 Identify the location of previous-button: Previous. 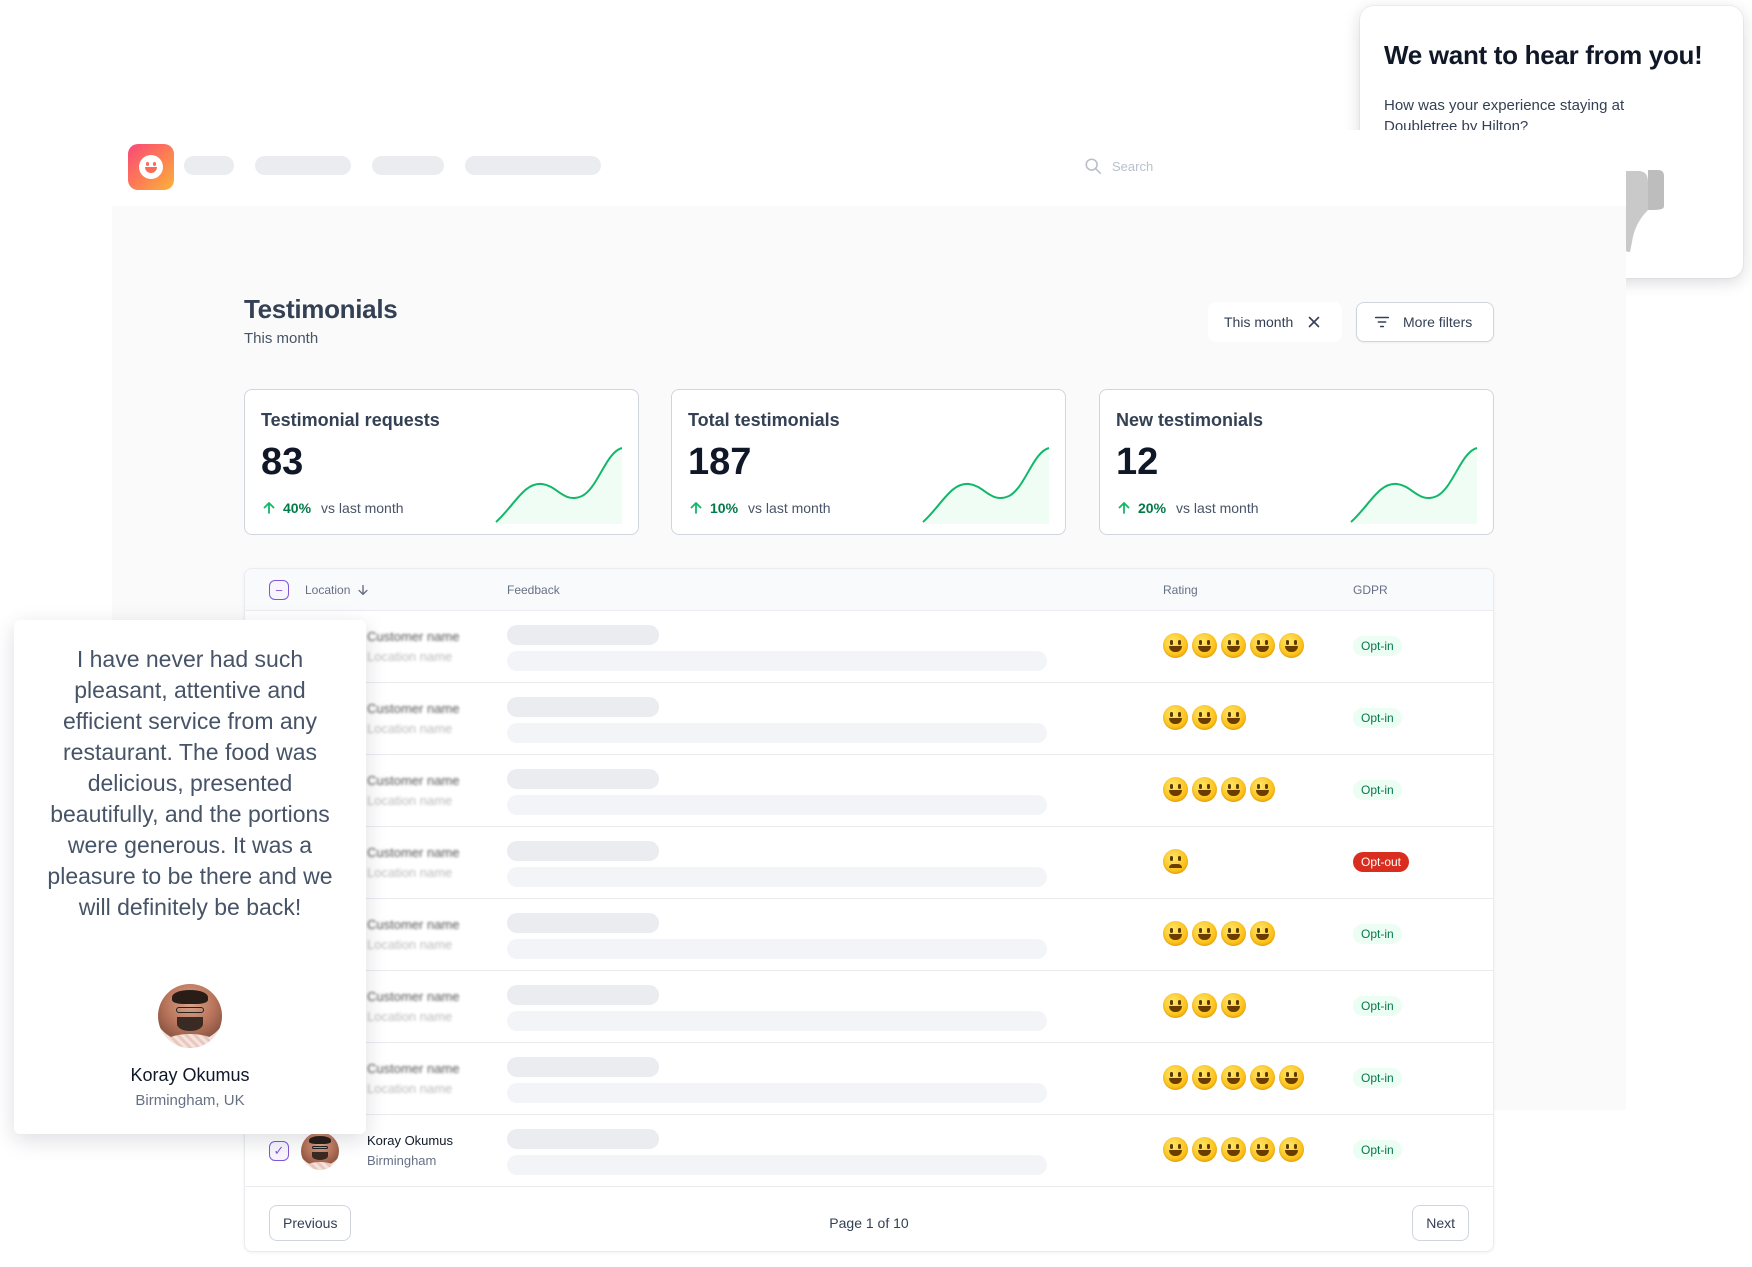
(310, 1223).